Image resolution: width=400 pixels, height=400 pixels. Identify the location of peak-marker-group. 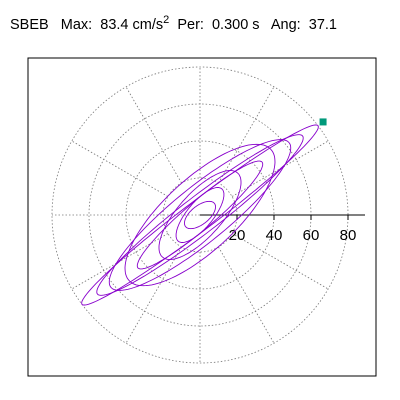
(323, 122).